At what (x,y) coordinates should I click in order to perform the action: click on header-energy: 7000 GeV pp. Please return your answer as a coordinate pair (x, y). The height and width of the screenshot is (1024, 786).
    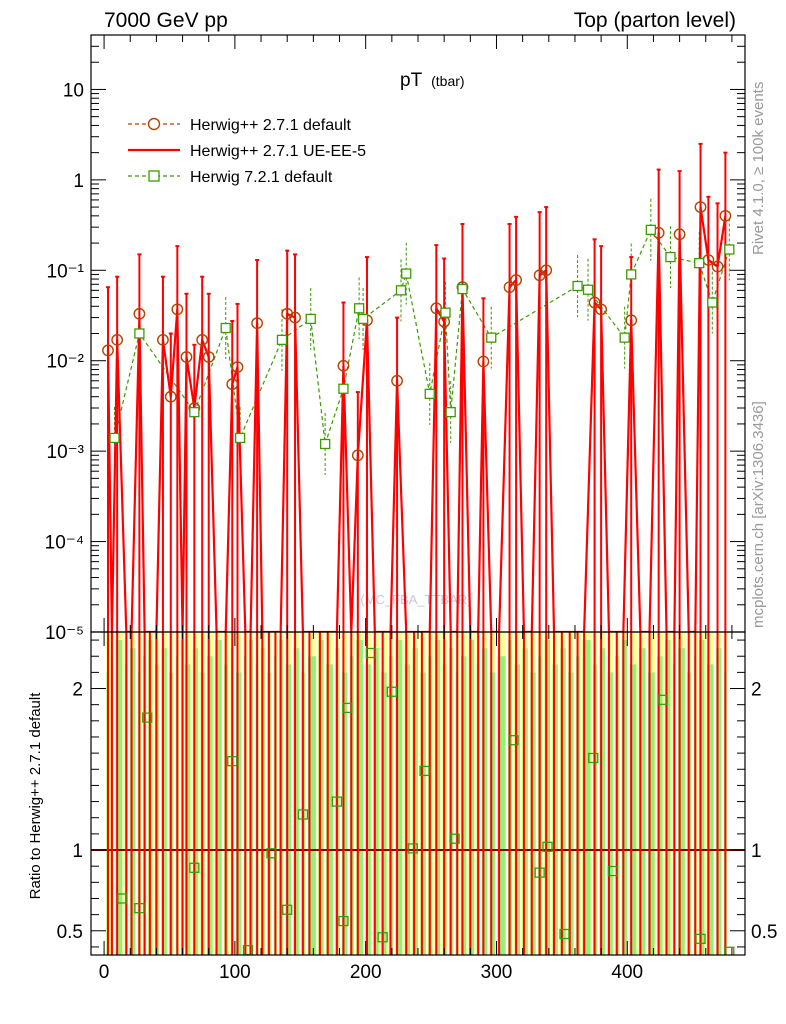
    Looking at the image, I should click on (166, 20).